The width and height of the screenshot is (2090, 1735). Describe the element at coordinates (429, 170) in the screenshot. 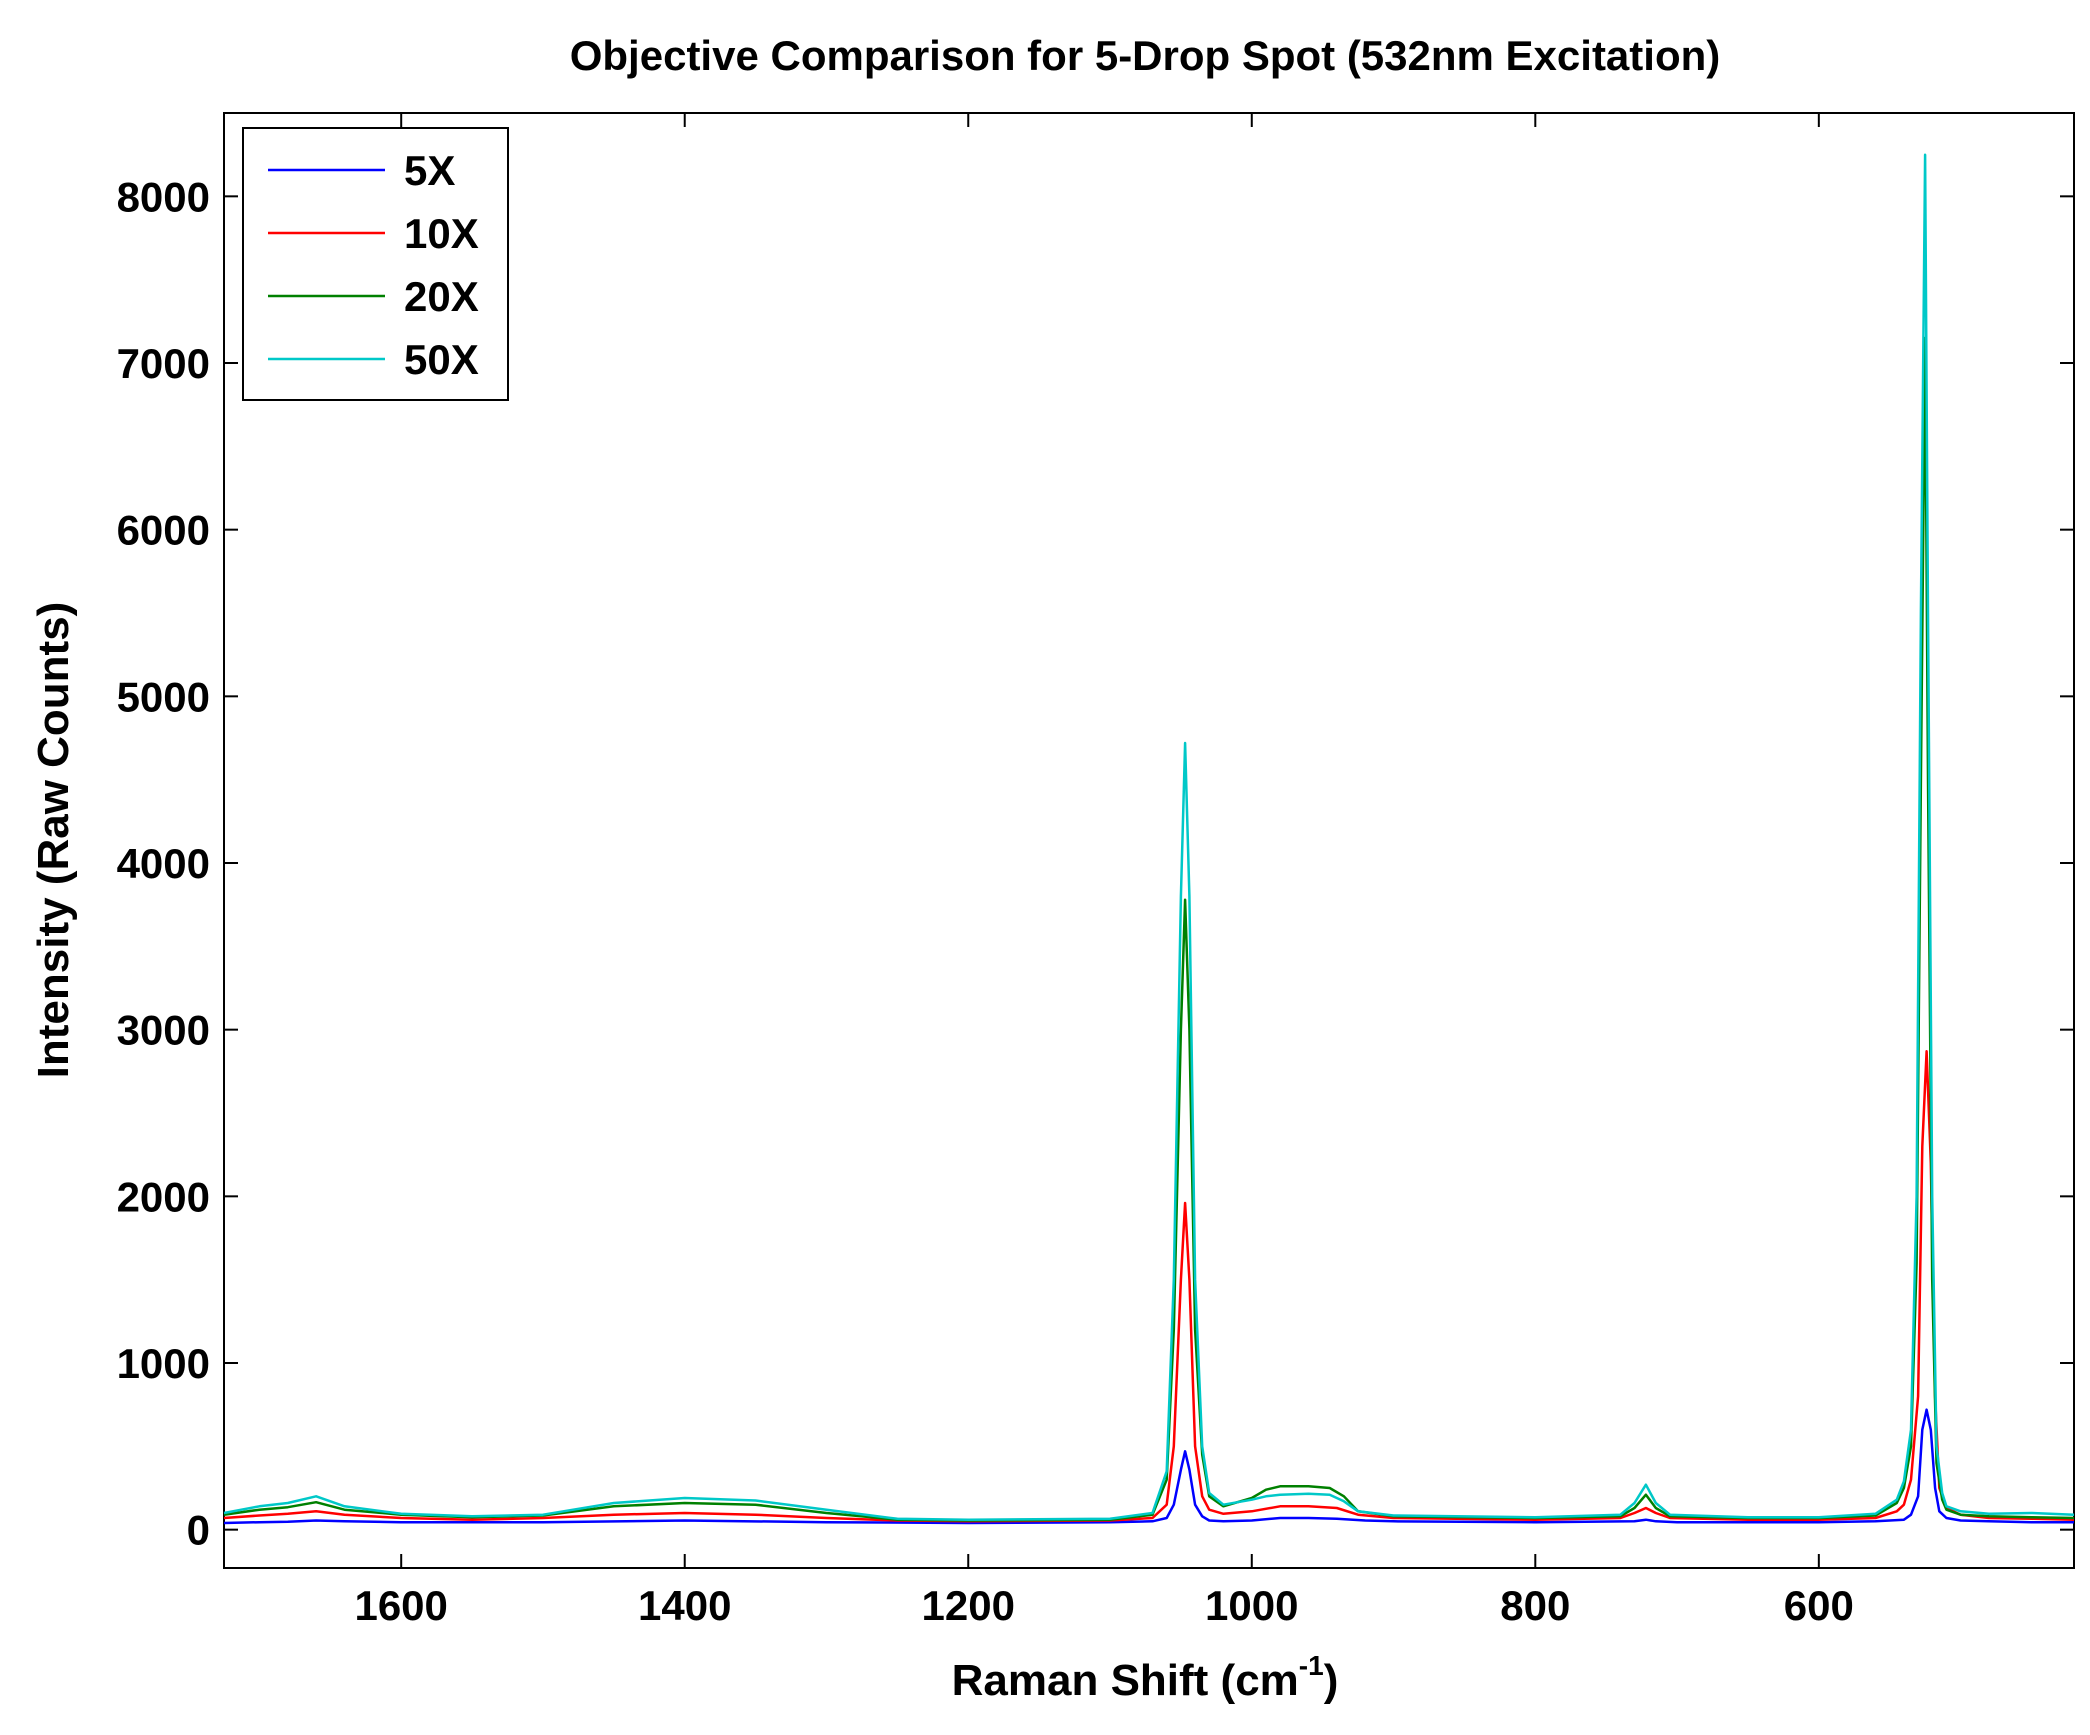

I see `legend-label-5x: 5X` at that location.